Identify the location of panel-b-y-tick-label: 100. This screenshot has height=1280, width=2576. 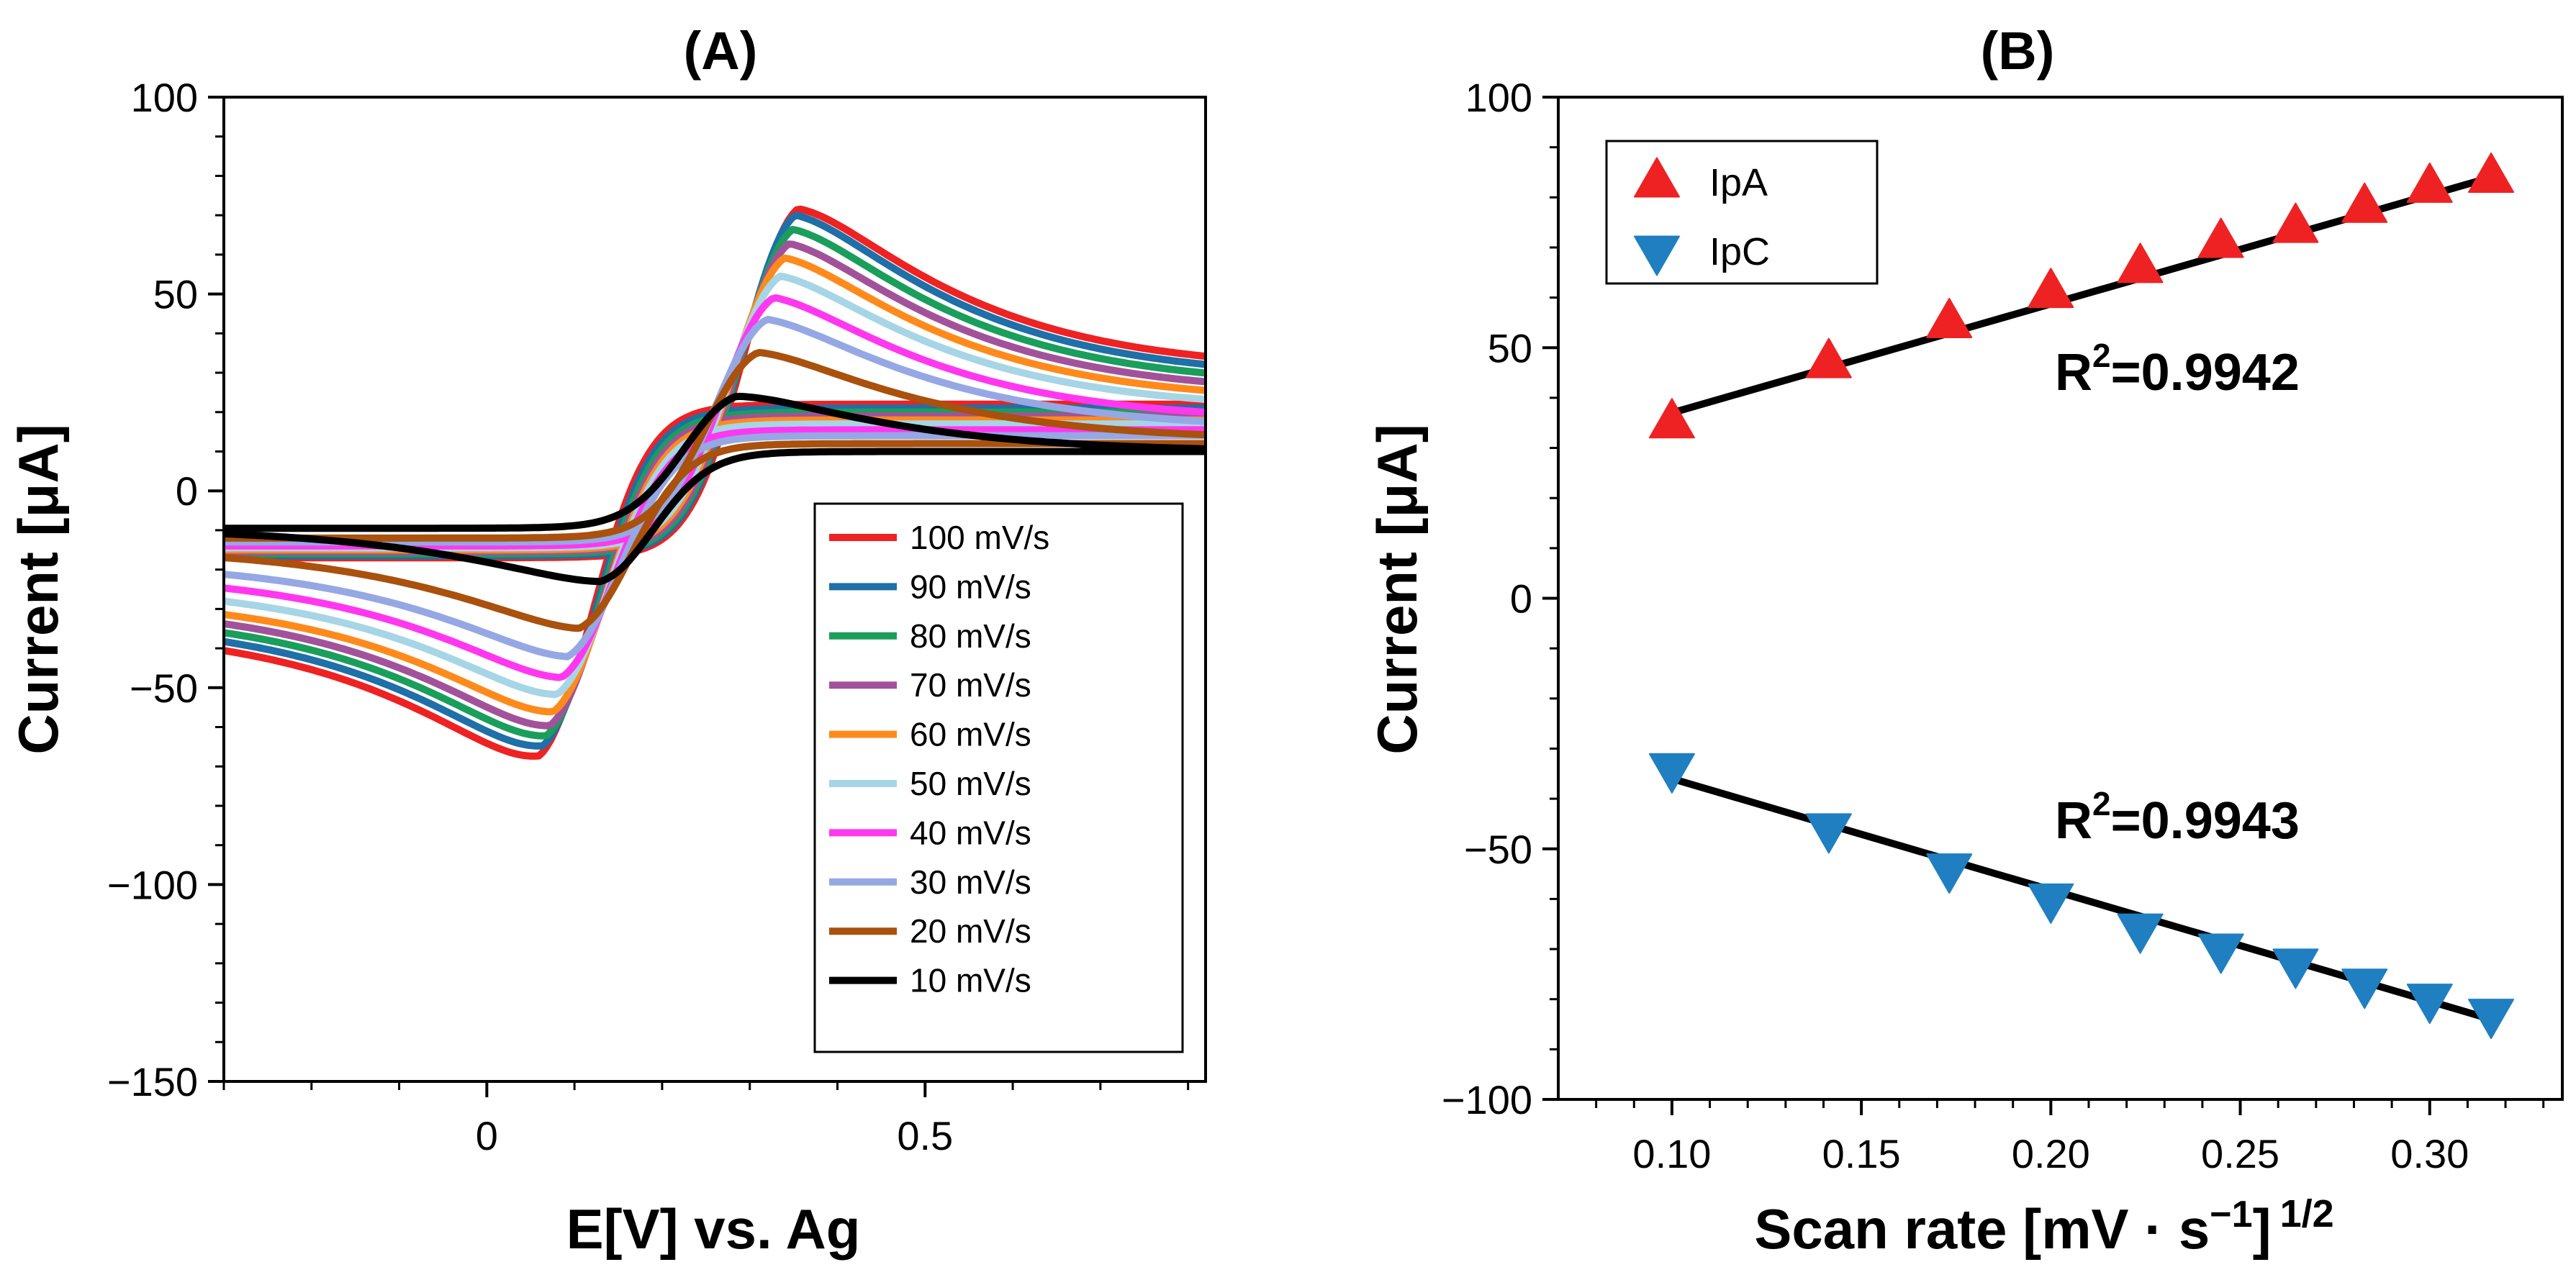
(1498, 97).